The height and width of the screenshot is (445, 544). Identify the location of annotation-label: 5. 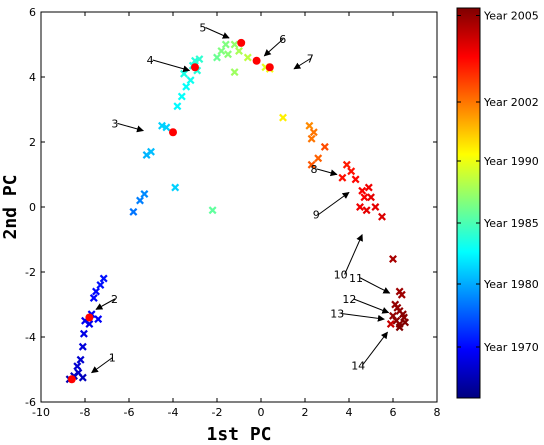
(202, 28).